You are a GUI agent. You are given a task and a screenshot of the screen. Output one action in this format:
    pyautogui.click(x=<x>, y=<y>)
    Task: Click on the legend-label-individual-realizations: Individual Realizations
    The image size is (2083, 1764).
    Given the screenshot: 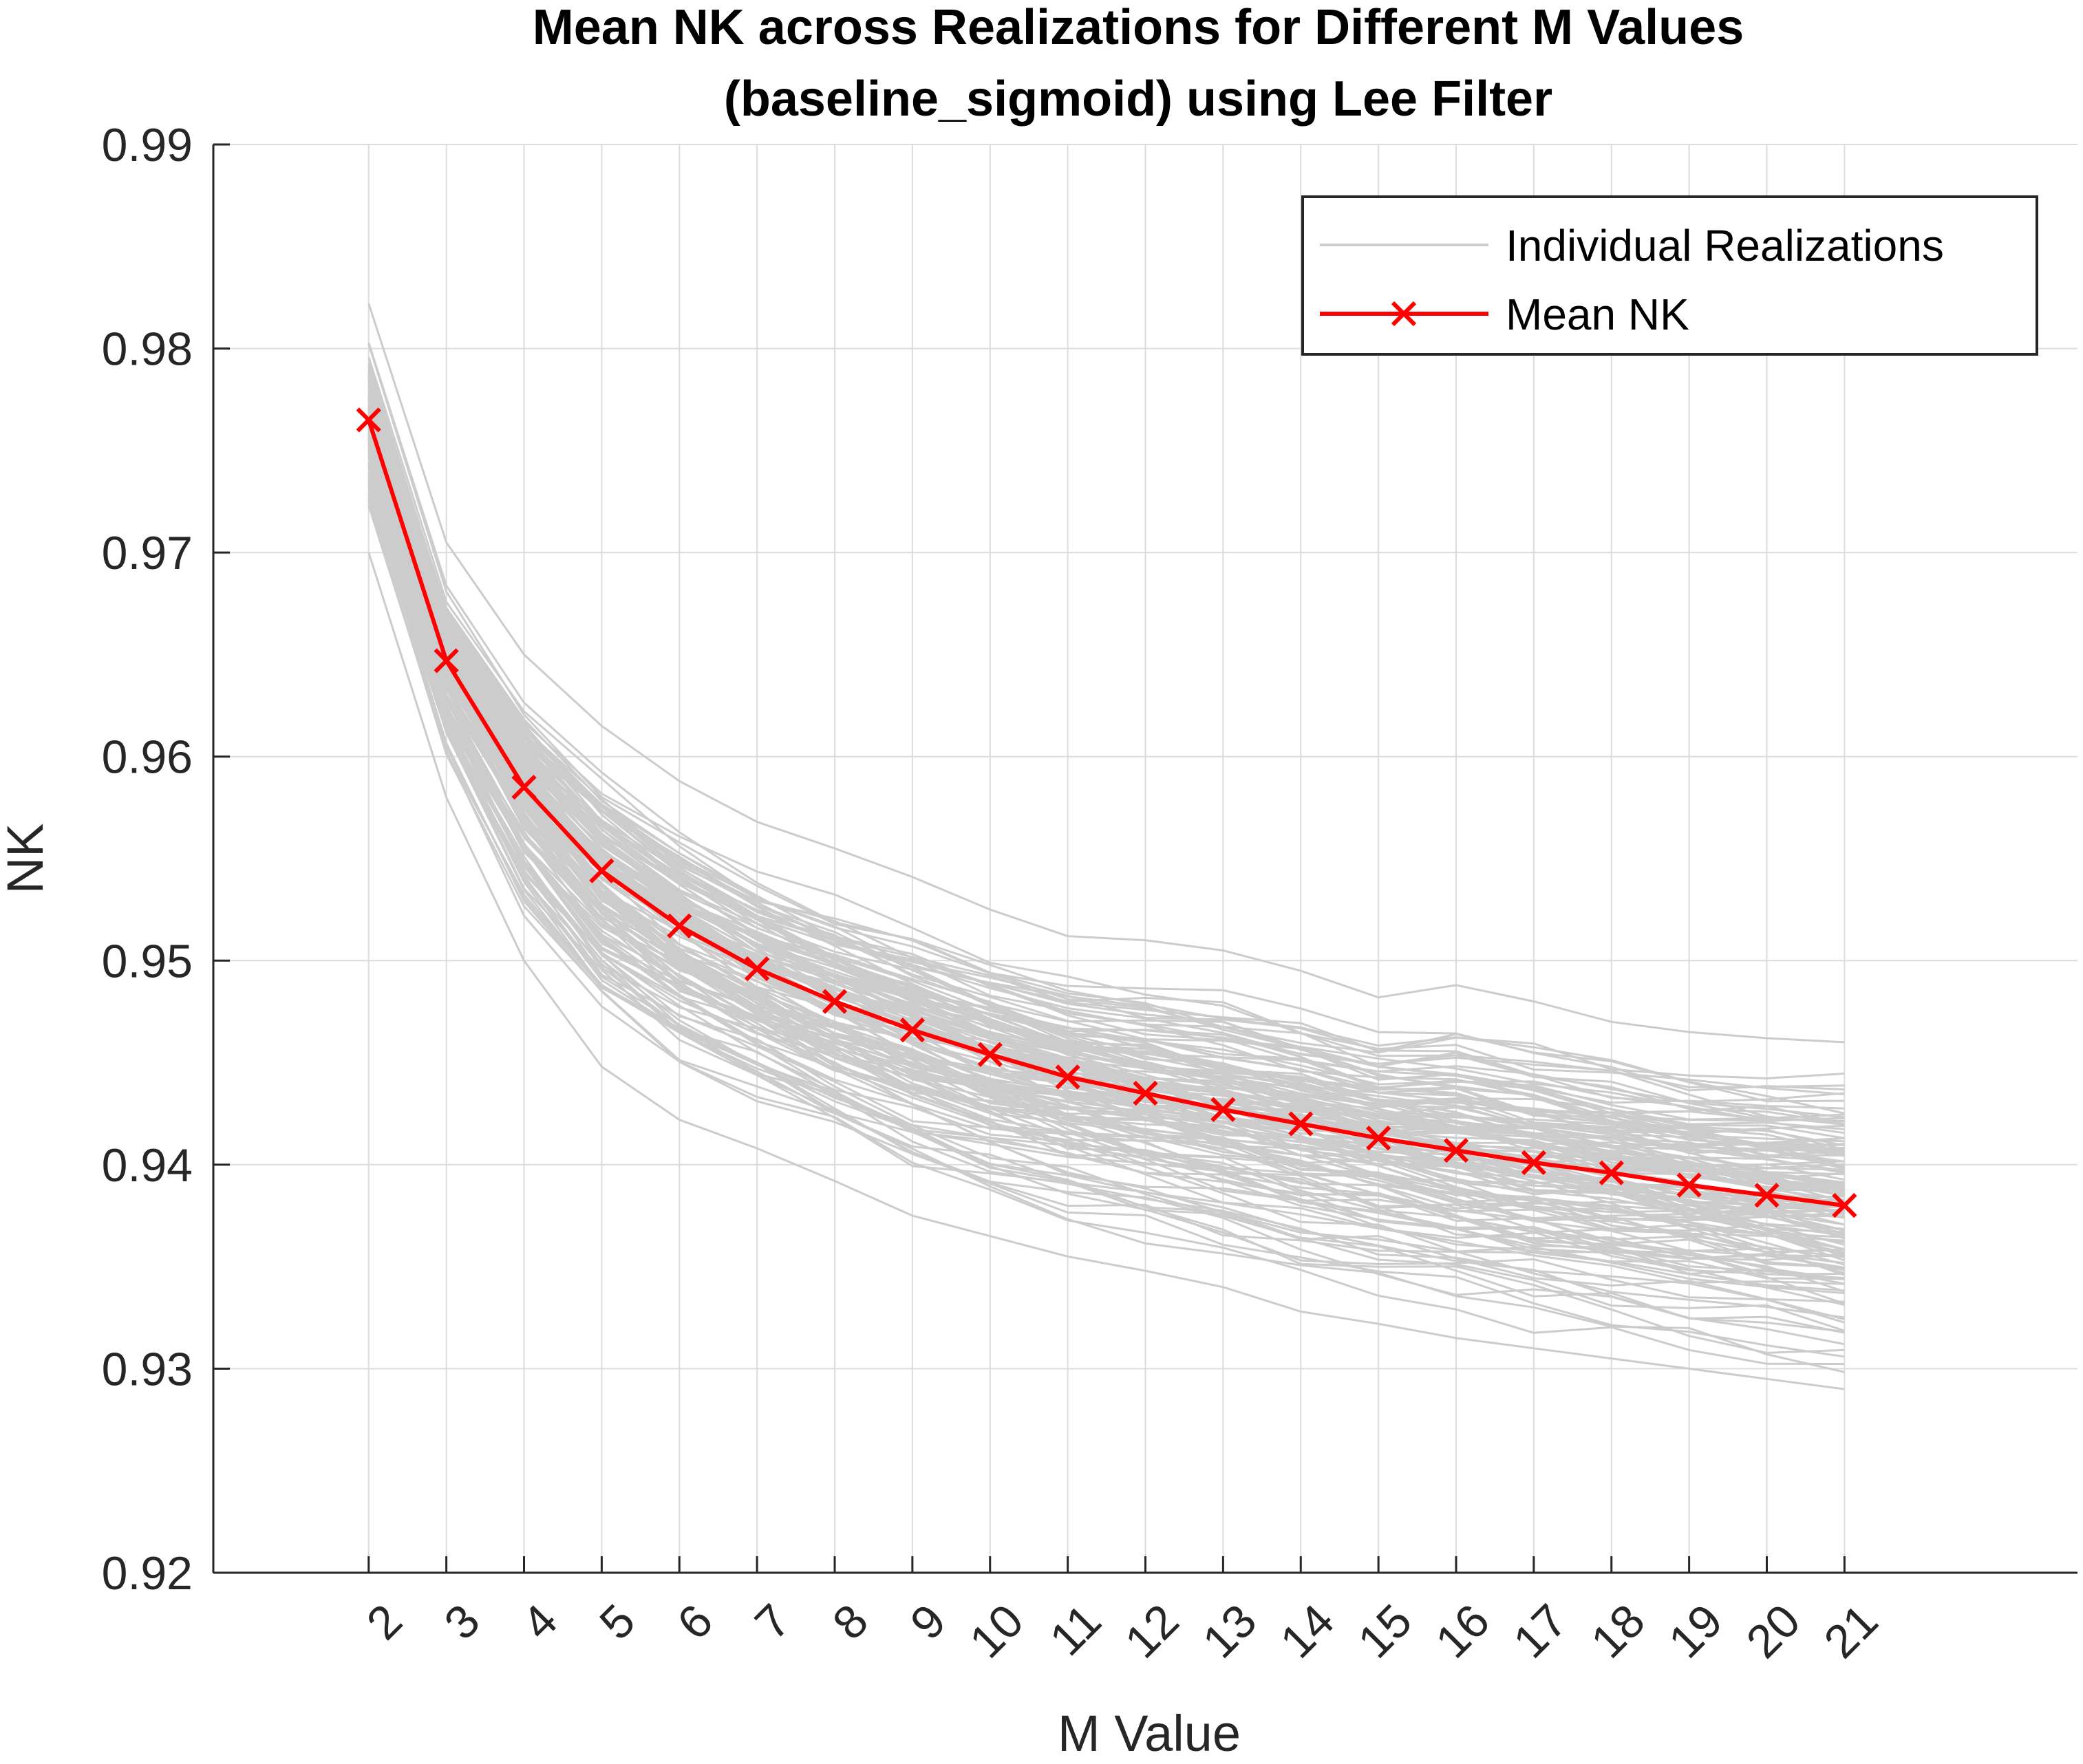 What is the action you would take?
    pyautogui.click(x=1725, y=245)
    